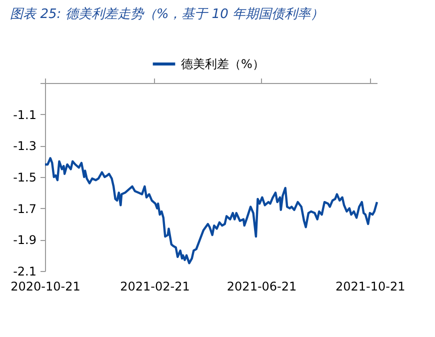 Image resolution: width=435 pixels, height=337 pixels. Describe the element at coordinates (24, 115) in the screenshot. I see `y-tick-label: -1.1` at that location.